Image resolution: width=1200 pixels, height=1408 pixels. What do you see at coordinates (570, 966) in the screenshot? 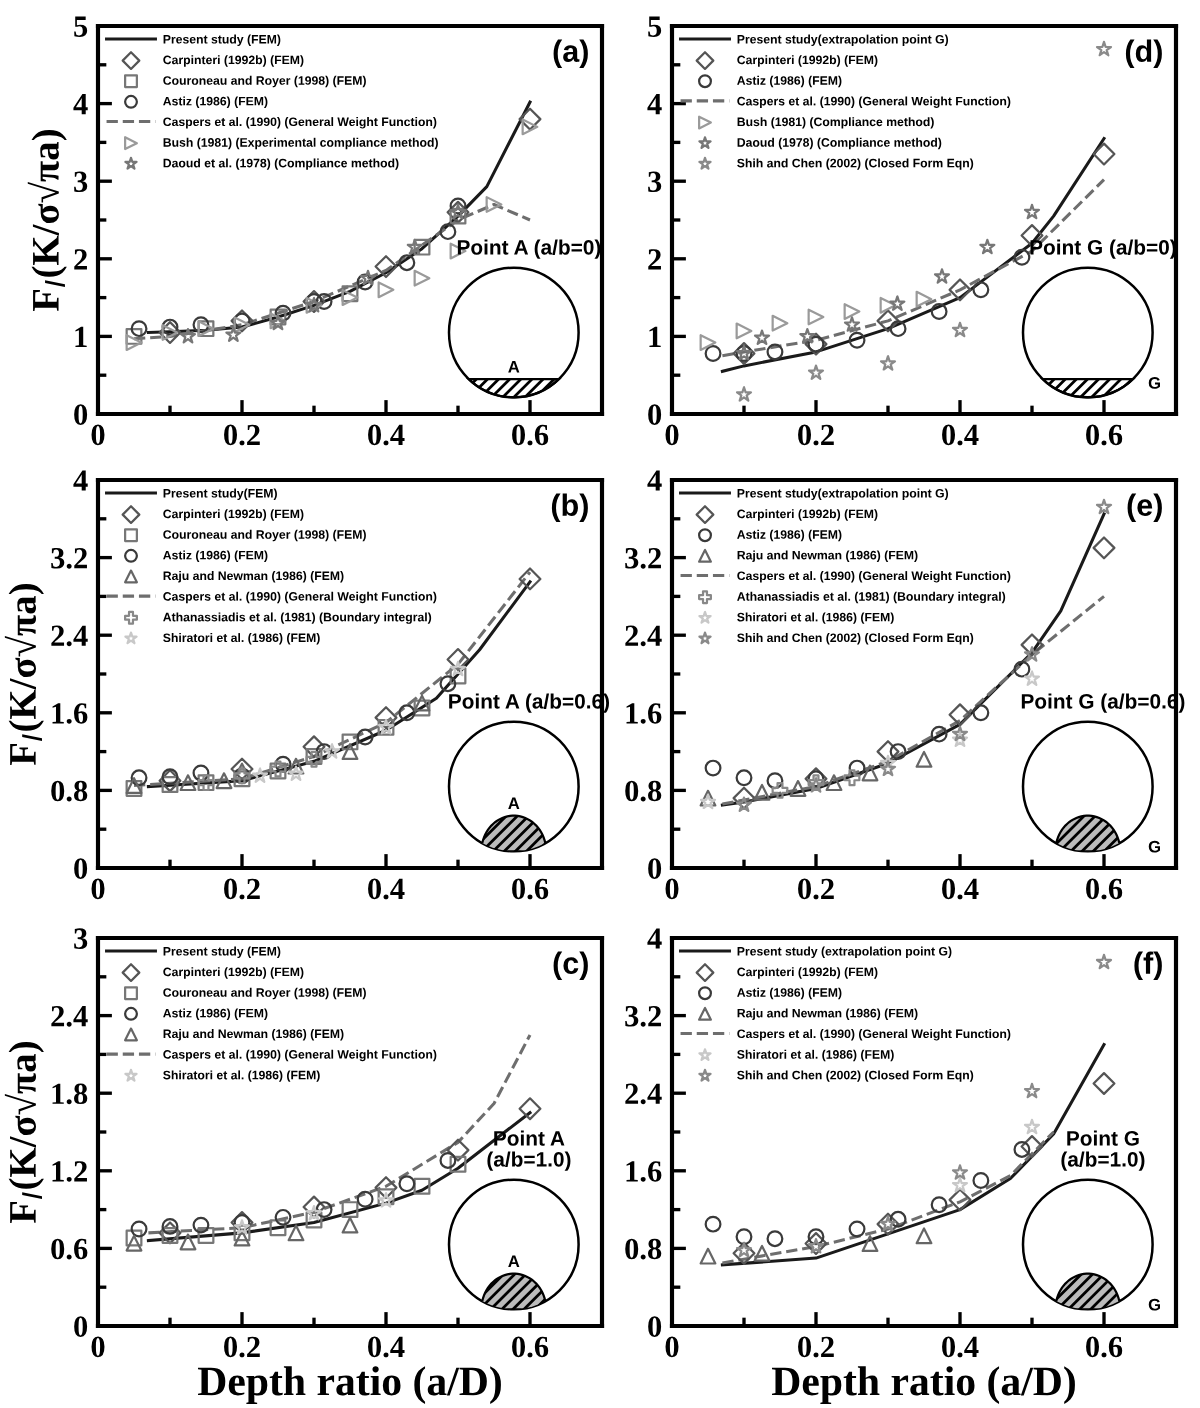
I see `annotation: (c)` at bounding box center [570, 966].